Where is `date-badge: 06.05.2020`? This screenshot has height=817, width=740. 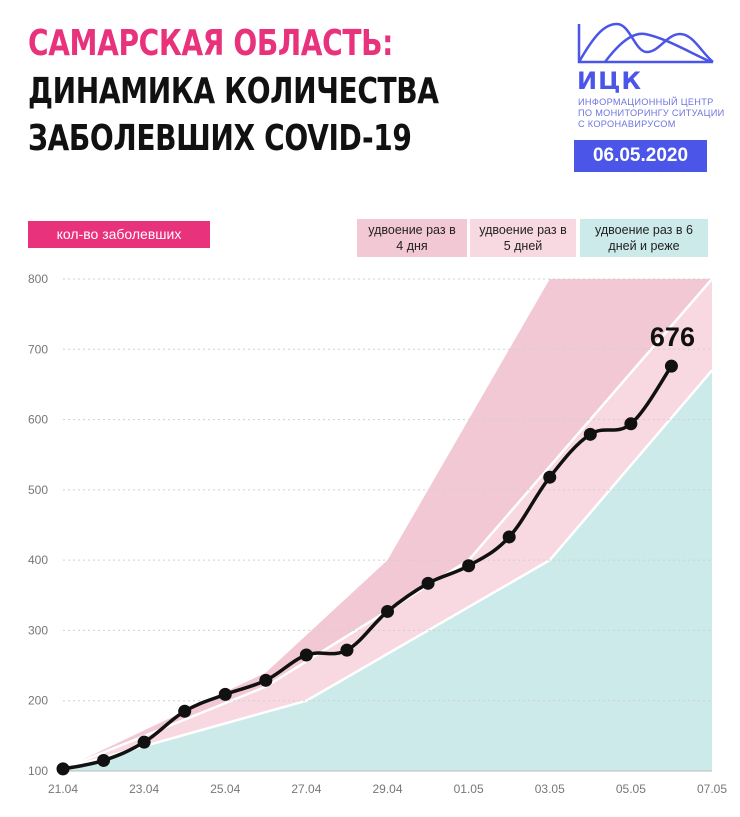
date-badge: 06.05.2020 is located at coordinates (640, 156).